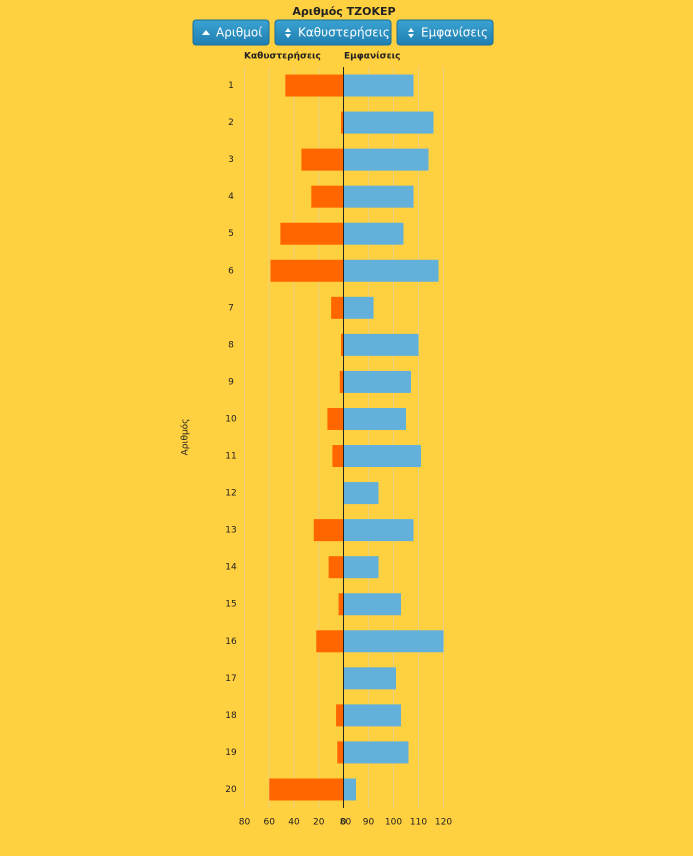  Describe the element at coordinates (185, 437) in the screenshot. I see `y-axis-label: Αριθμός` at that location.